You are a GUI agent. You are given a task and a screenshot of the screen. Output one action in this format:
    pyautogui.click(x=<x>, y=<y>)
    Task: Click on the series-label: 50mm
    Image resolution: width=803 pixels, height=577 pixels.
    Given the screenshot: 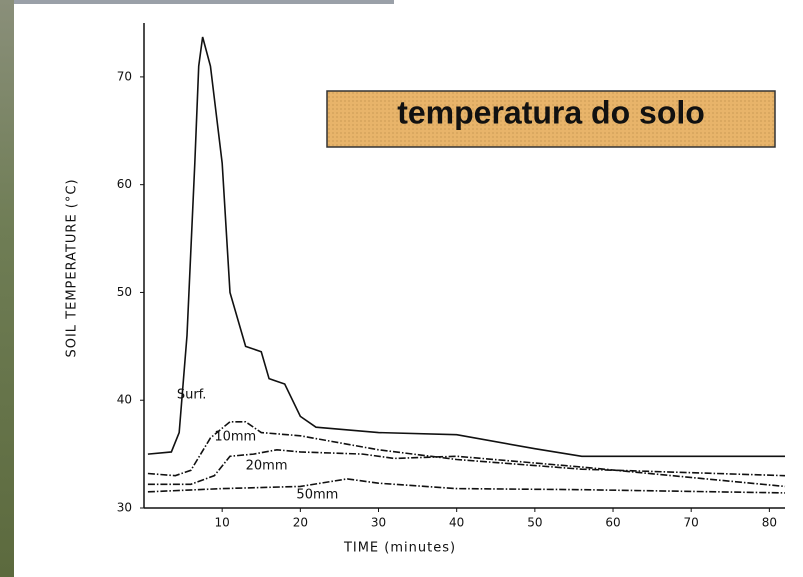 What is the action you would take?
    pyautogui.click(x=317, y=495)
    